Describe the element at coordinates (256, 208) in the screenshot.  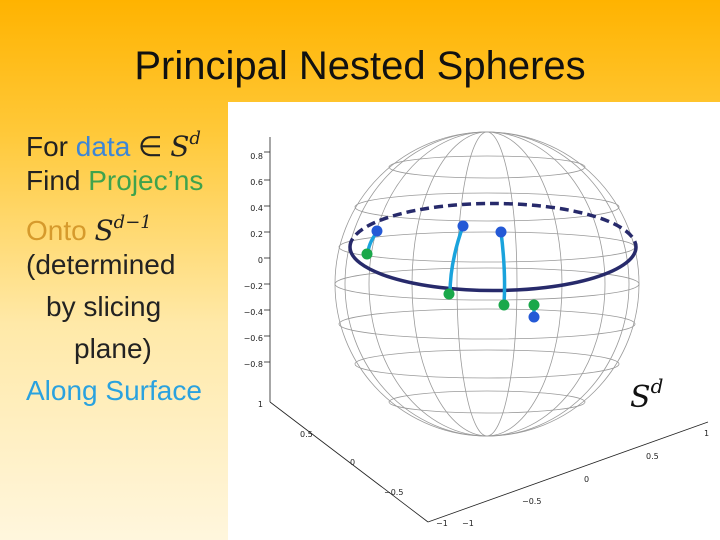
I see `z-tick-label: 0.4` at that location.